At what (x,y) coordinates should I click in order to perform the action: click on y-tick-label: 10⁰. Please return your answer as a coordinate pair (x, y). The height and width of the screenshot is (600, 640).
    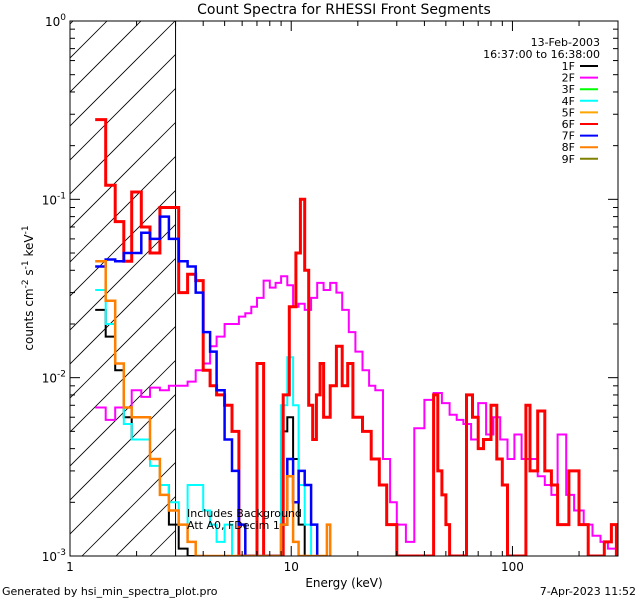
    Looking at the image, I should click on (55, 21).